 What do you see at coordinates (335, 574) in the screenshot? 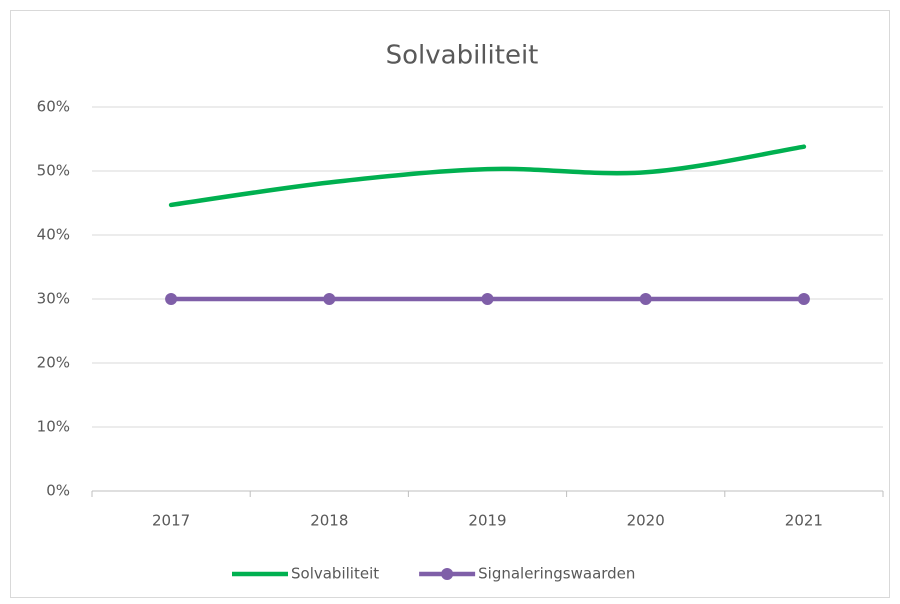
I see `legend-label: Solvabiliteit` at bounding box center [335, 574].